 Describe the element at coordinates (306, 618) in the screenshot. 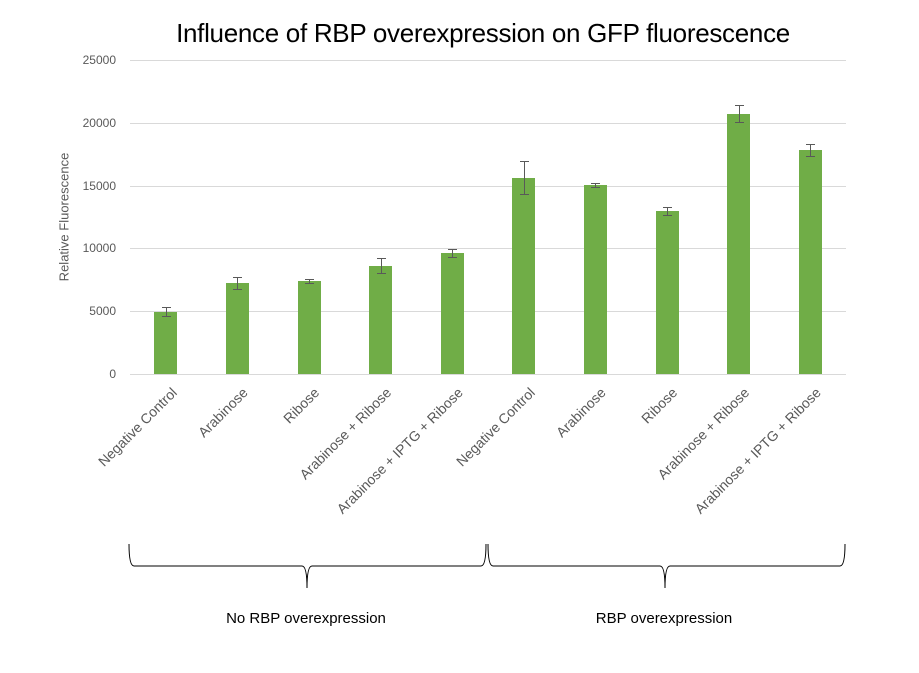

I see `group-label-no-rbp: No RBP overexpression` at that location.